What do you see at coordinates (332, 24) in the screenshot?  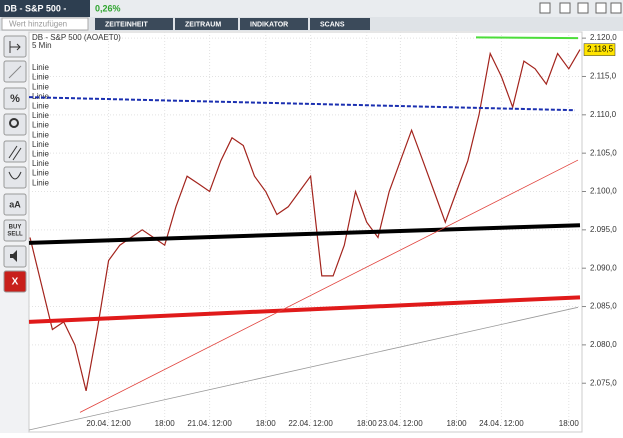 I see `tab-label: SCANS` at bounding box center [332, 24].